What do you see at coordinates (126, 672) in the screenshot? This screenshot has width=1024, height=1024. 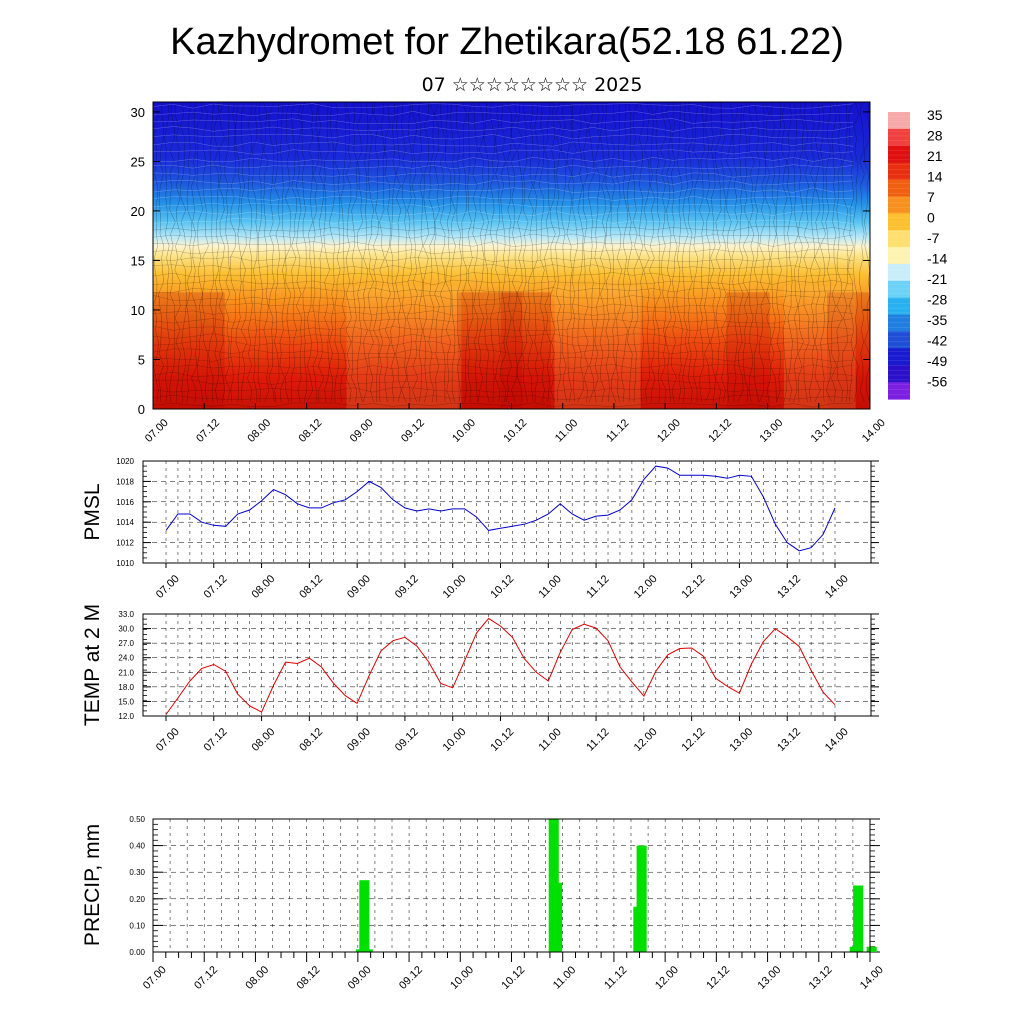 I see `y-tick-label: 21.0` at bounding box center [126, 672].